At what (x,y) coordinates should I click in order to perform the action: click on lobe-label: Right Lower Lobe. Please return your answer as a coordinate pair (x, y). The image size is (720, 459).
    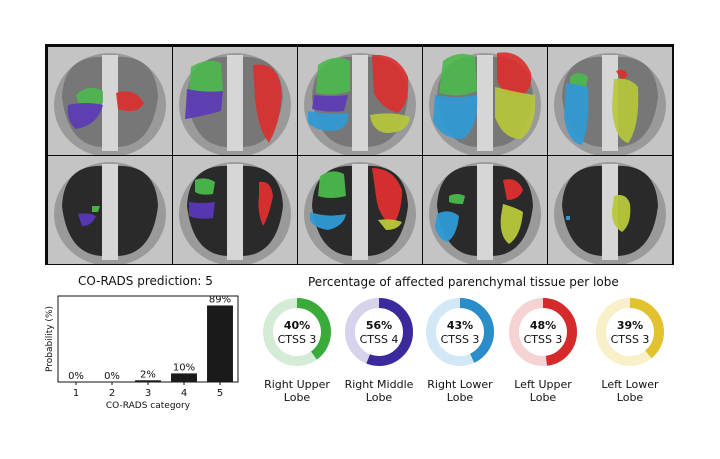
    Looking at the image, I should click on (460, 391).